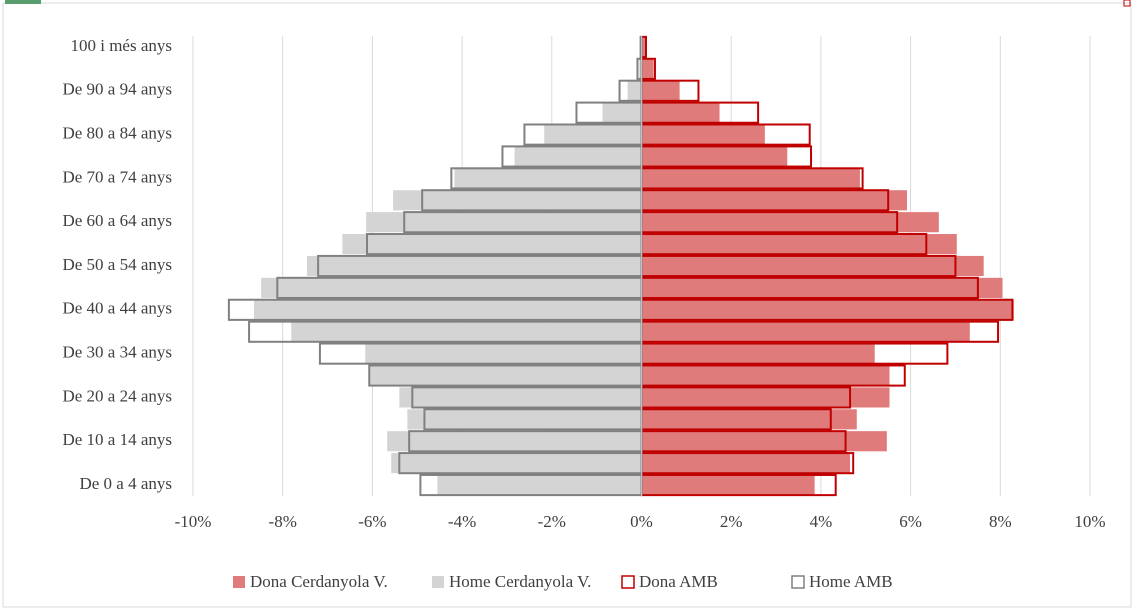  Describe the element at coordinates (372, 521) in the screenshot. I see `x-tick-label: -6%` at that location.